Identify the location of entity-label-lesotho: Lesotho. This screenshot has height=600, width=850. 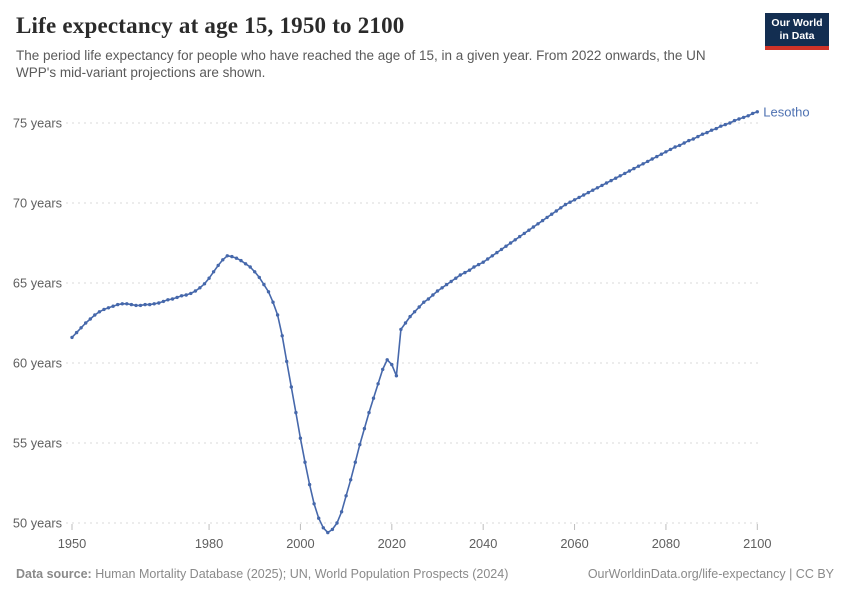
(786, 111).